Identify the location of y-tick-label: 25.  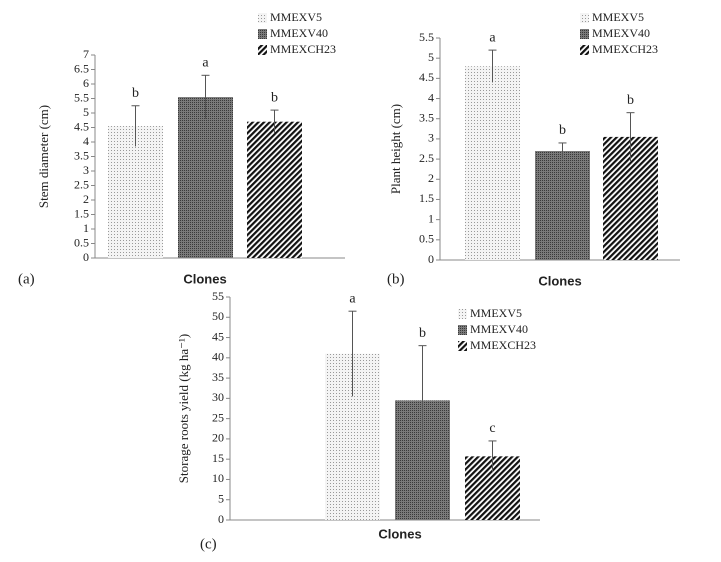
(218, 417).